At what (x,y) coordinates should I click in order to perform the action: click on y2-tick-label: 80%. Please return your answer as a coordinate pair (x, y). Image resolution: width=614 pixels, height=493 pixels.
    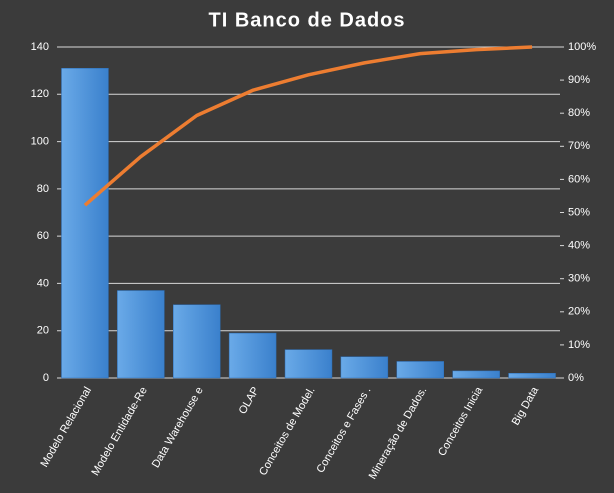
    Looking at the image, I should click on (579, 113).